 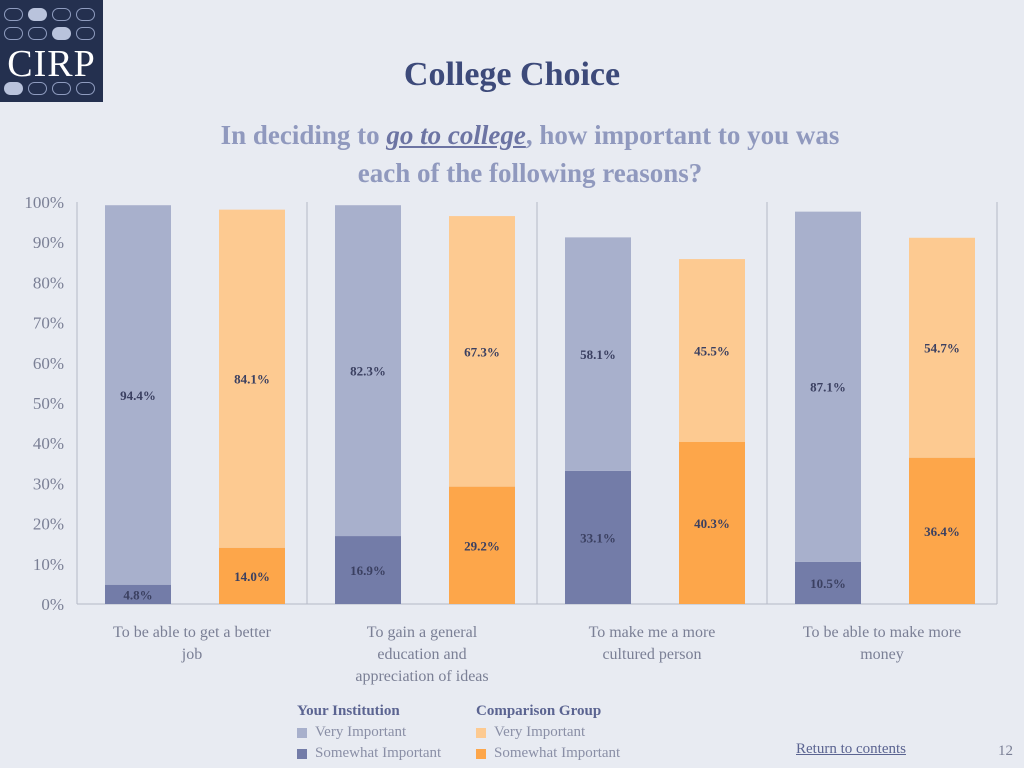 I want to click on data-label-institution-somewhat: 4.8%, so click(x=137, y=594).